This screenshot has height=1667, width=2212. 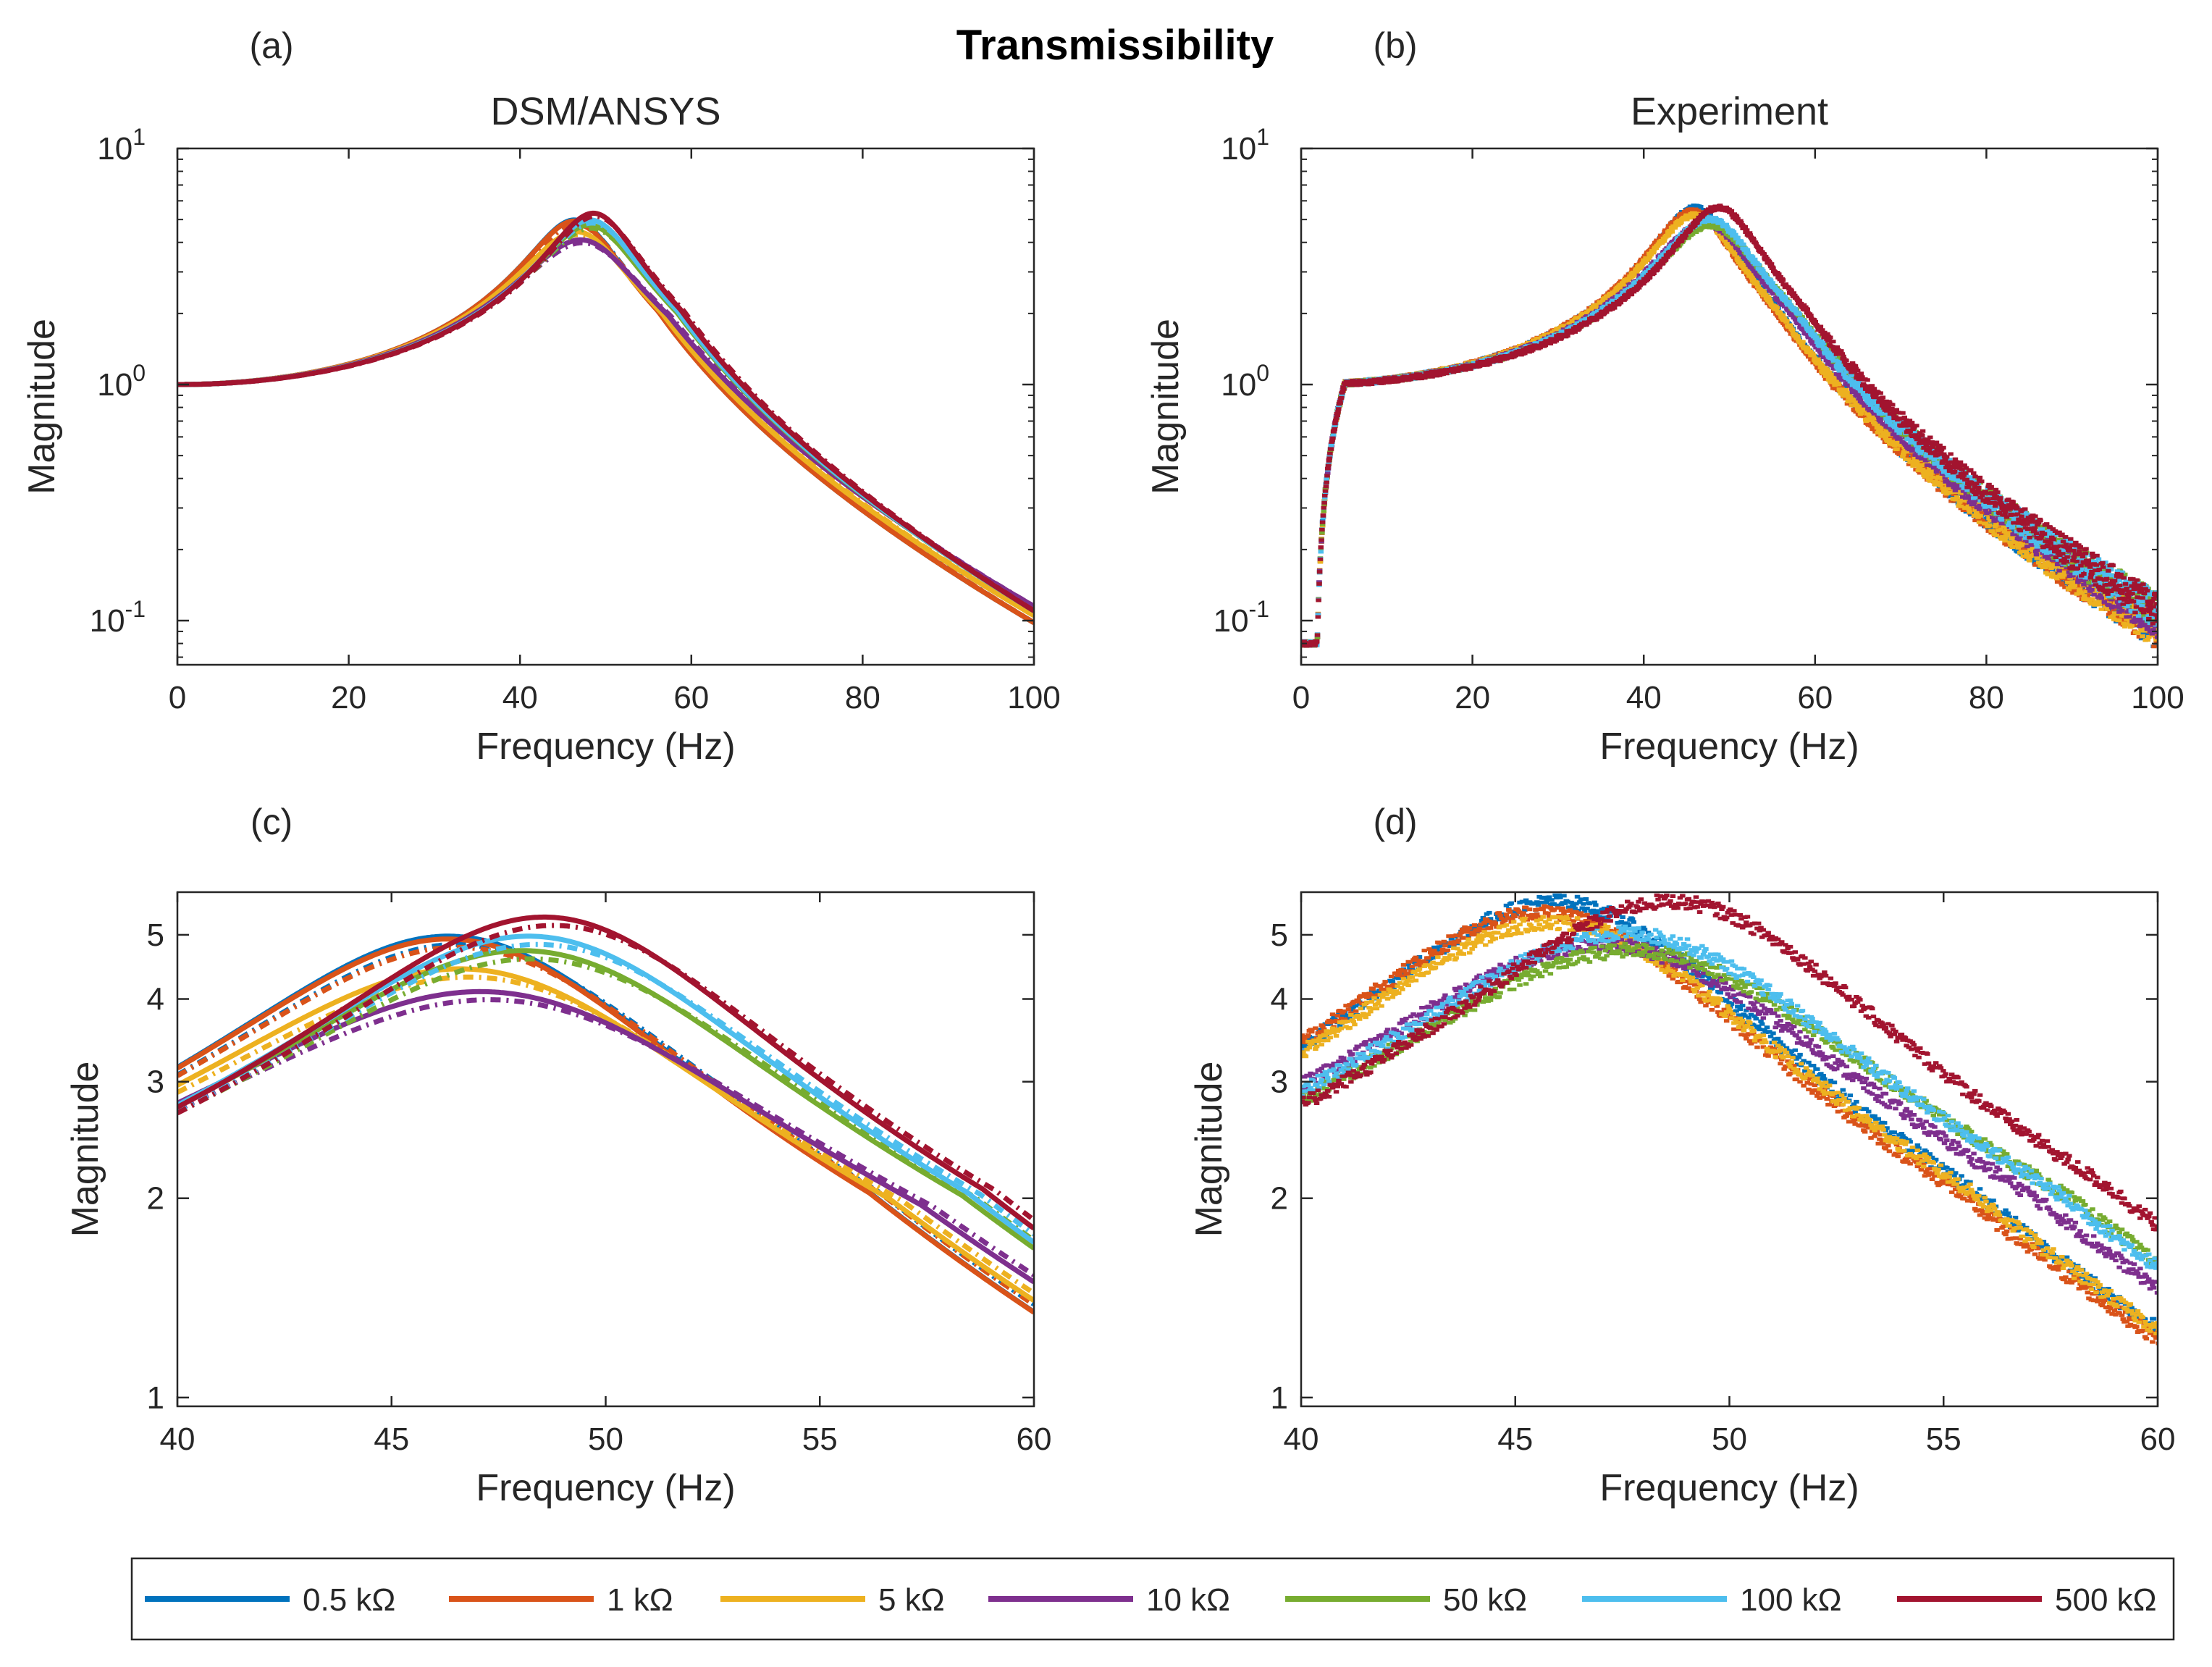 I want to click on plot-area-a, so click(x=605, y=417).